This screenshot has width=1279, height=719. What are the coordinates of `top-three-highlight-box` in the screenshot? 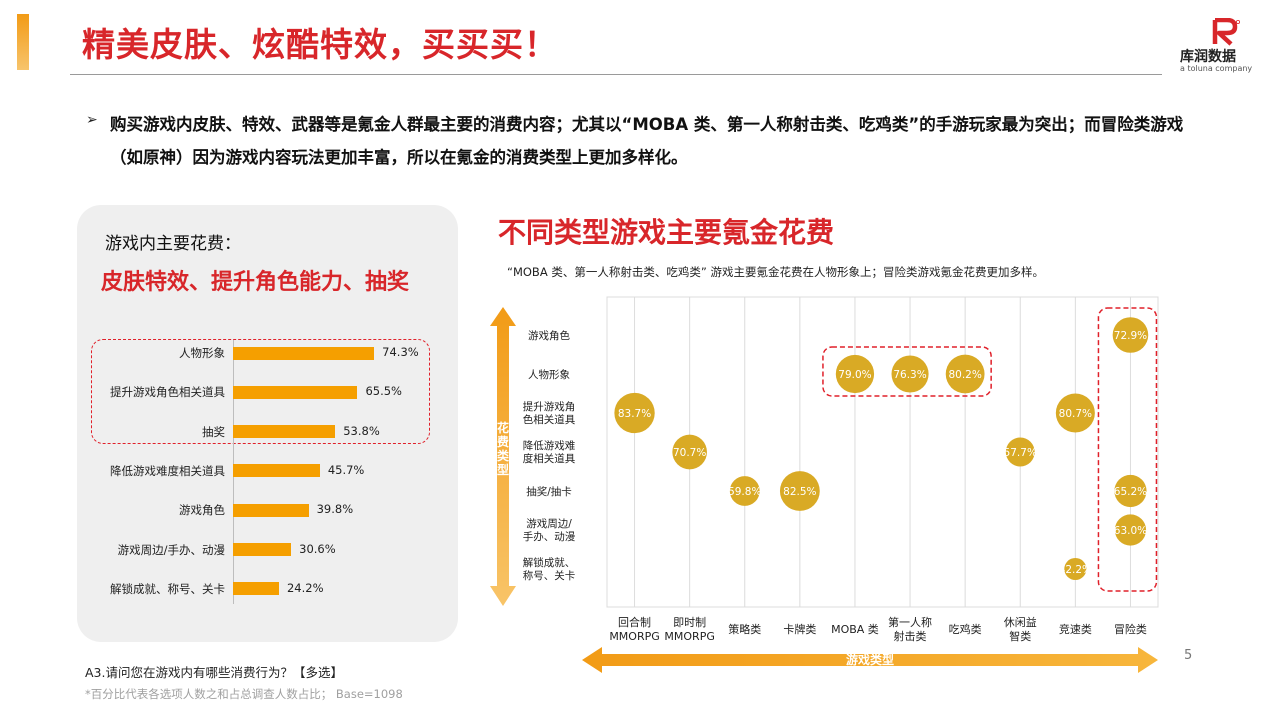 It's located at (260, 391).